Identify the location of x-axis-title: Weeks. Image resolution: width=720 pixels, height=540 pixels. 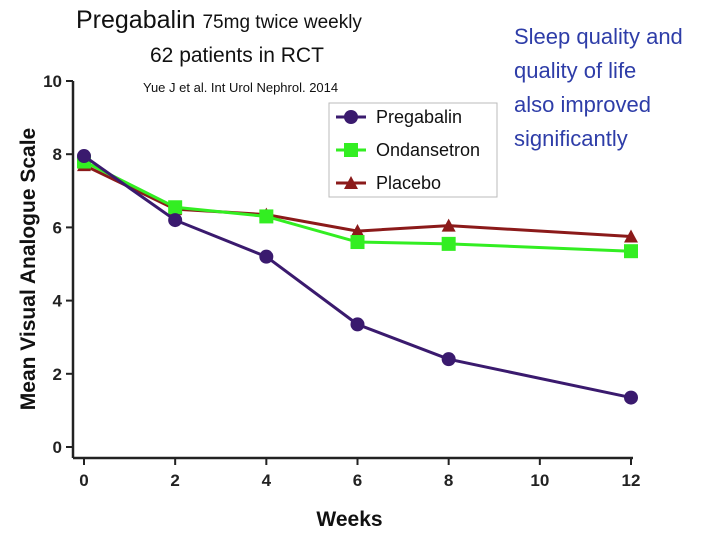
(349, 519).